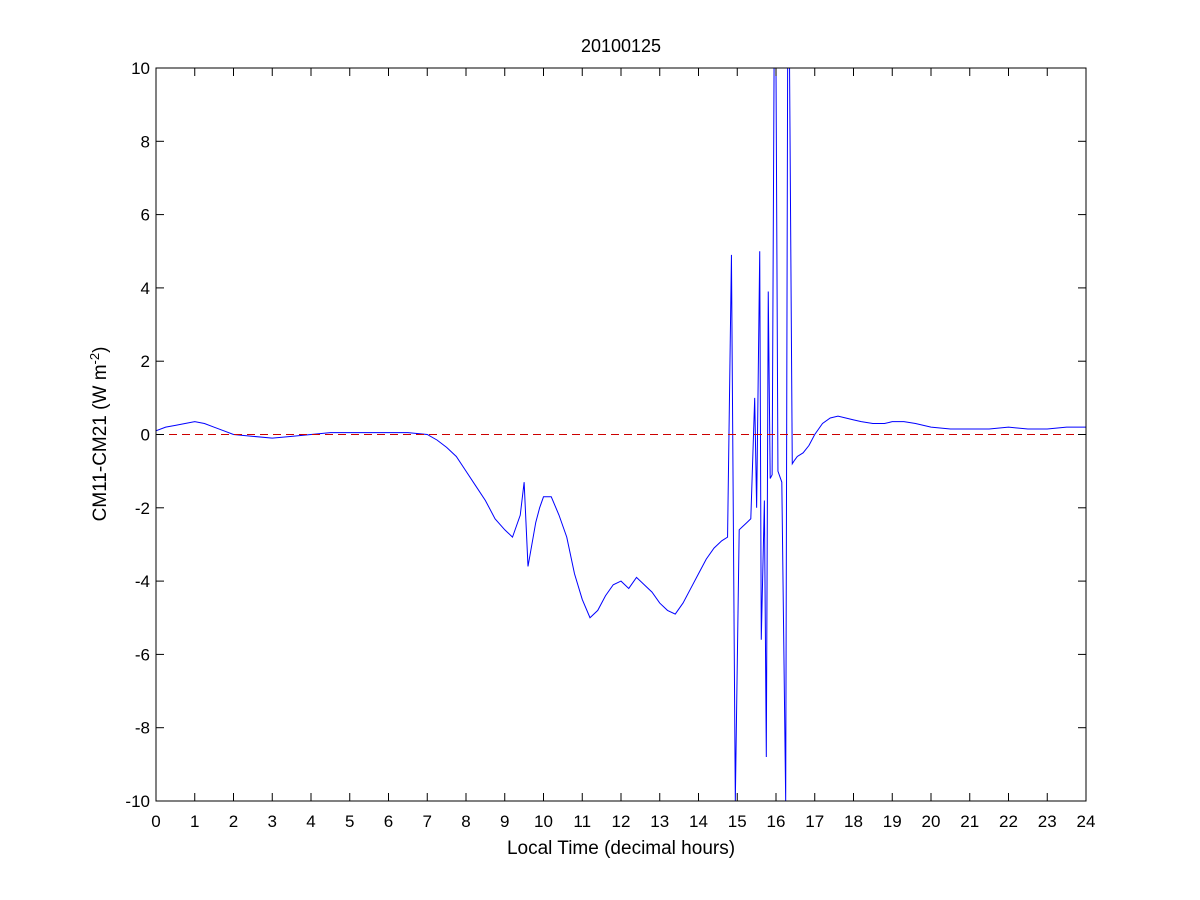 The image size is (1200, 900). I want to click on x-tick-label: 4, so click(310, 821).